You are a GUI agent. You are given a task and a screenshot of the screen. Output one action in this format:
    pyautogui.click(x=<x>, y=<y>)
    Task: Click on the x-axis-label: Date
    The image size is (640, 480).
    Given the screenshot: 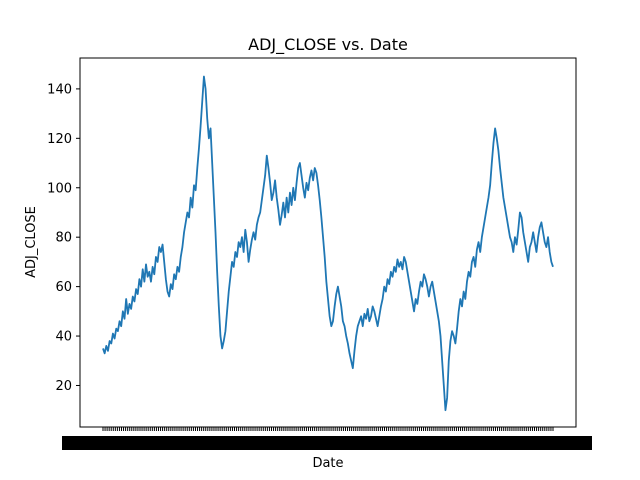 What is the action you would take?
    pyautogui.click(x=327, y=463)
    